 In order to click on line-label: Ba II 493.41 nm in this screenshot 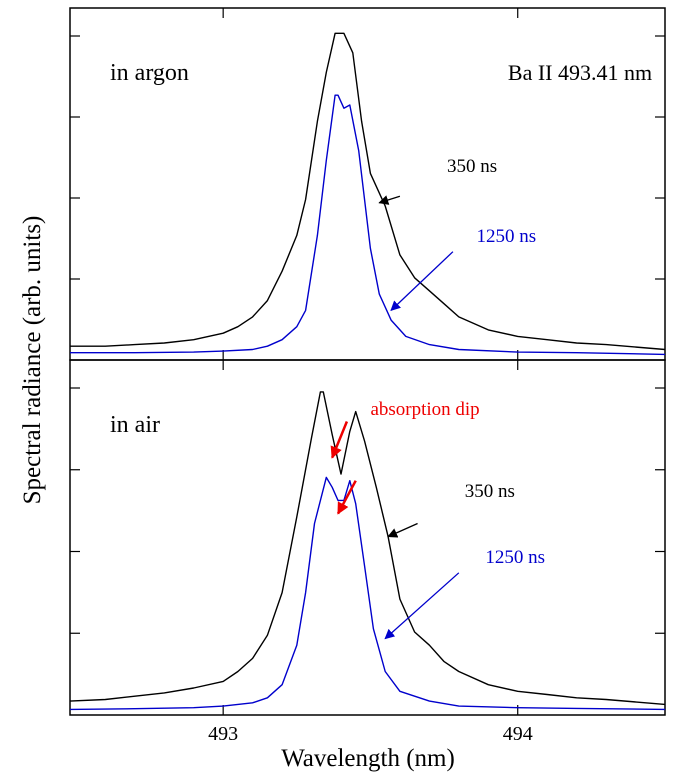, I will do `click(580, 72)`.